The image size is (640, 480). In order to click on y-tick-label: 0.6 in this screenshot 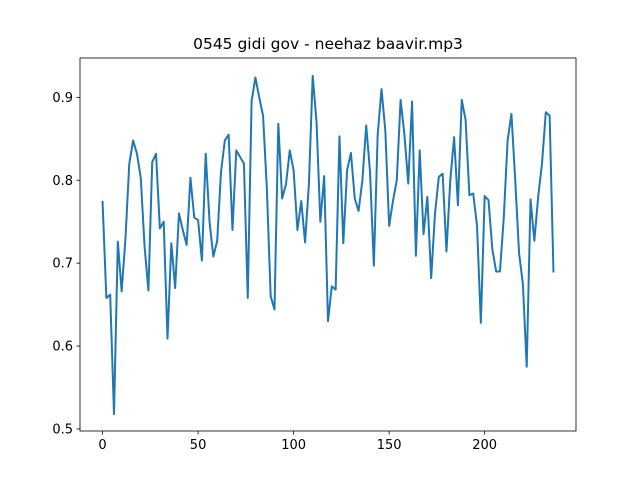, I will do `click(62, 347)`.